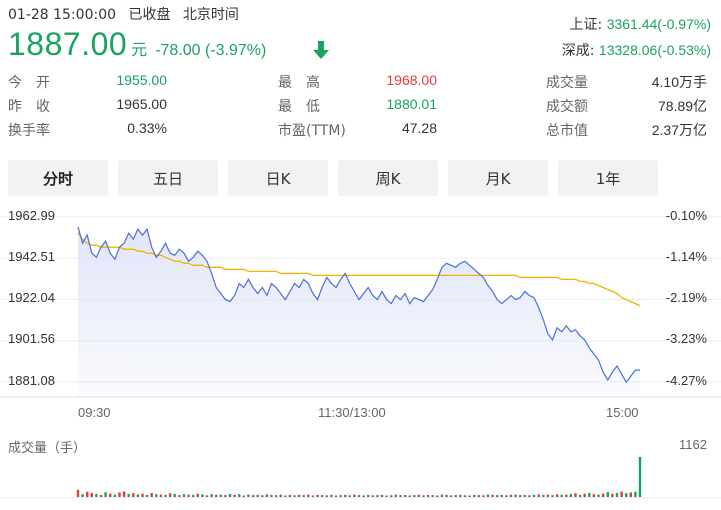 The height and width of the screenshot is (510, 721). Describe the element at coordinates (139, 49) in the screenshot. I see `price-unit: 元` at that location.